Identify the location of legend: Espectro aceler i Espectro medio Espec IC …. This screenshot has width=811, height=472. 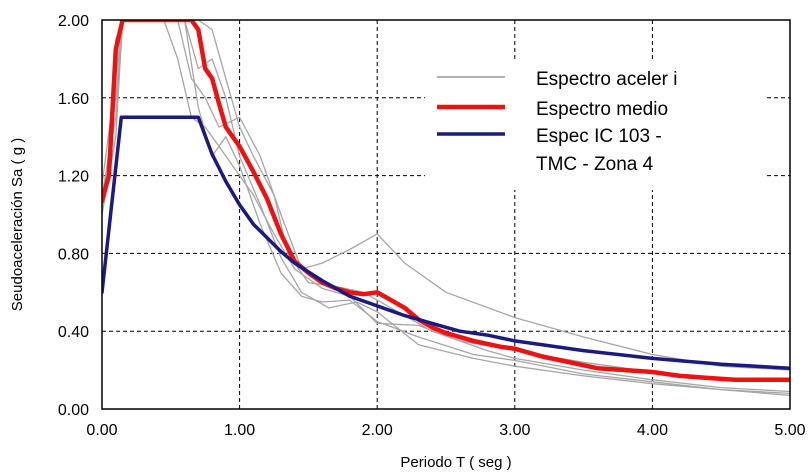
(595, 125).